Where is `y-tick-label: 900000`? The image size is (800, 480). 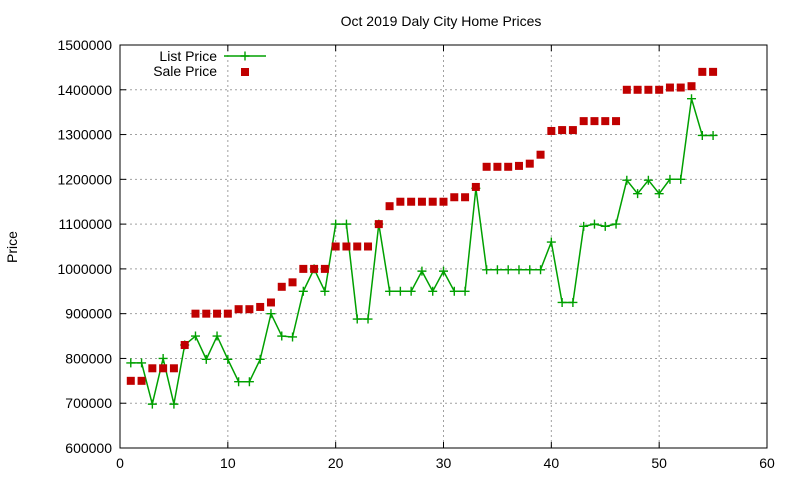 y-tick-label: 900000 is located at coordinates (88, 314).